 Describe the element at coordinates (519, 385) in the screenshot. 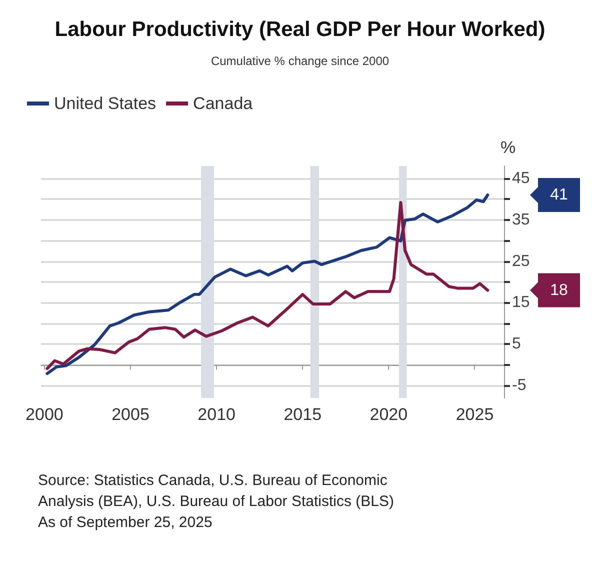

I see `y-tick-label: -5` at that location.